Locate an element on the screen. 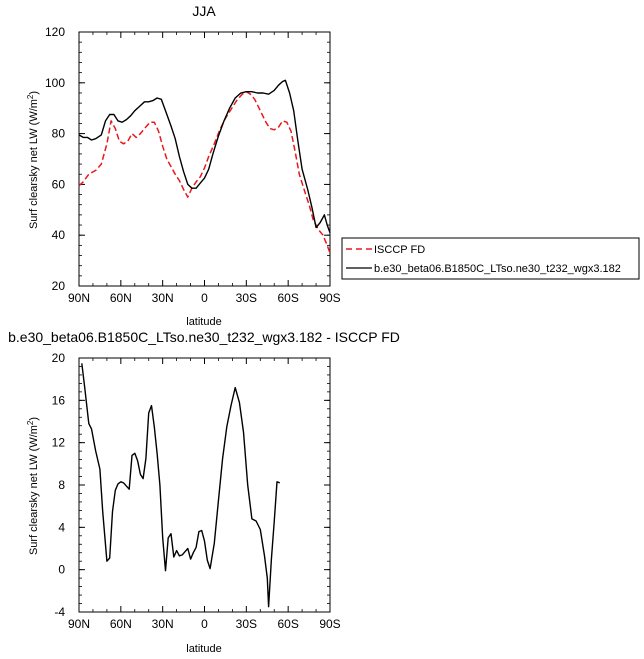 The height and width of the screenshot is (659, 644). y-tick-label: 8 is located at coordinates (61, 485).